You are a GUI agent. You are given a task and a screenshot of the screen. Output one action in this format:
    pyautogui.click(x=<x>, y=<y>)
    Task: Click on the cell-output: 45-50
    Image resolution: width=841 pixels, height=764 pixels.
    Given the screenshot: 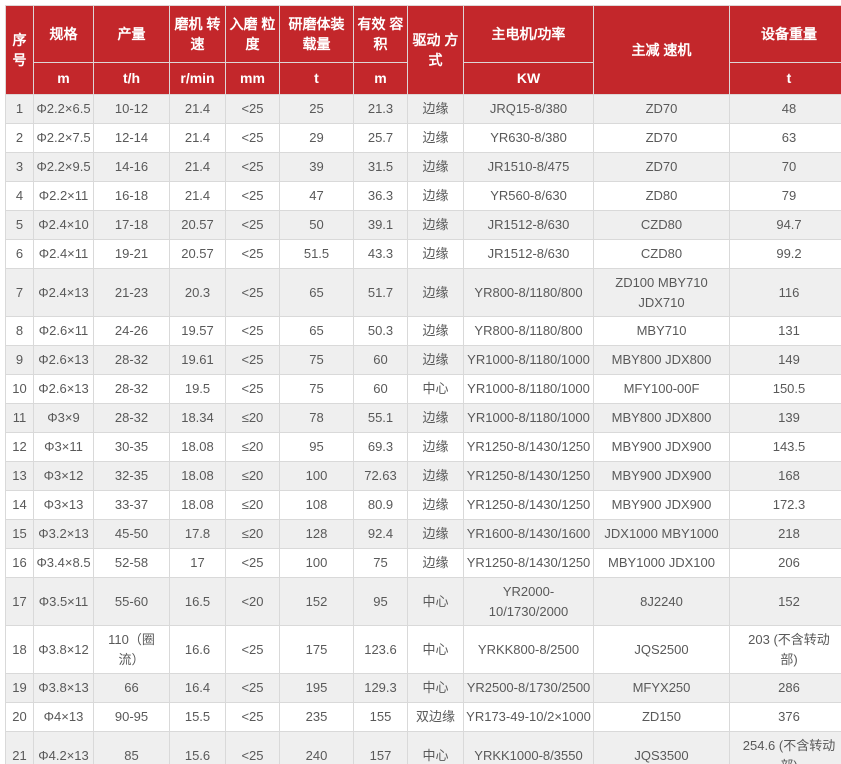 What is the action you would take?
    pyautogui.click(x=131, y=534)
    